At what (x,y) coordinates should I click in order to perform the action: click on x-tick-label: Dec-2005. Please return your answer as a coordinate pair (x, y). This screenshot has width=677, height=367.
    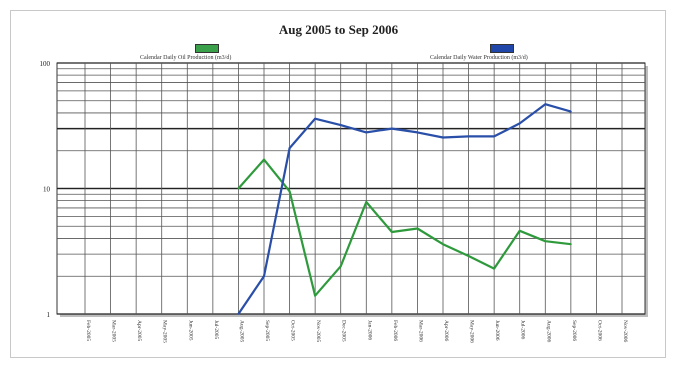
    Looking at the image, I should click on (344, 331).